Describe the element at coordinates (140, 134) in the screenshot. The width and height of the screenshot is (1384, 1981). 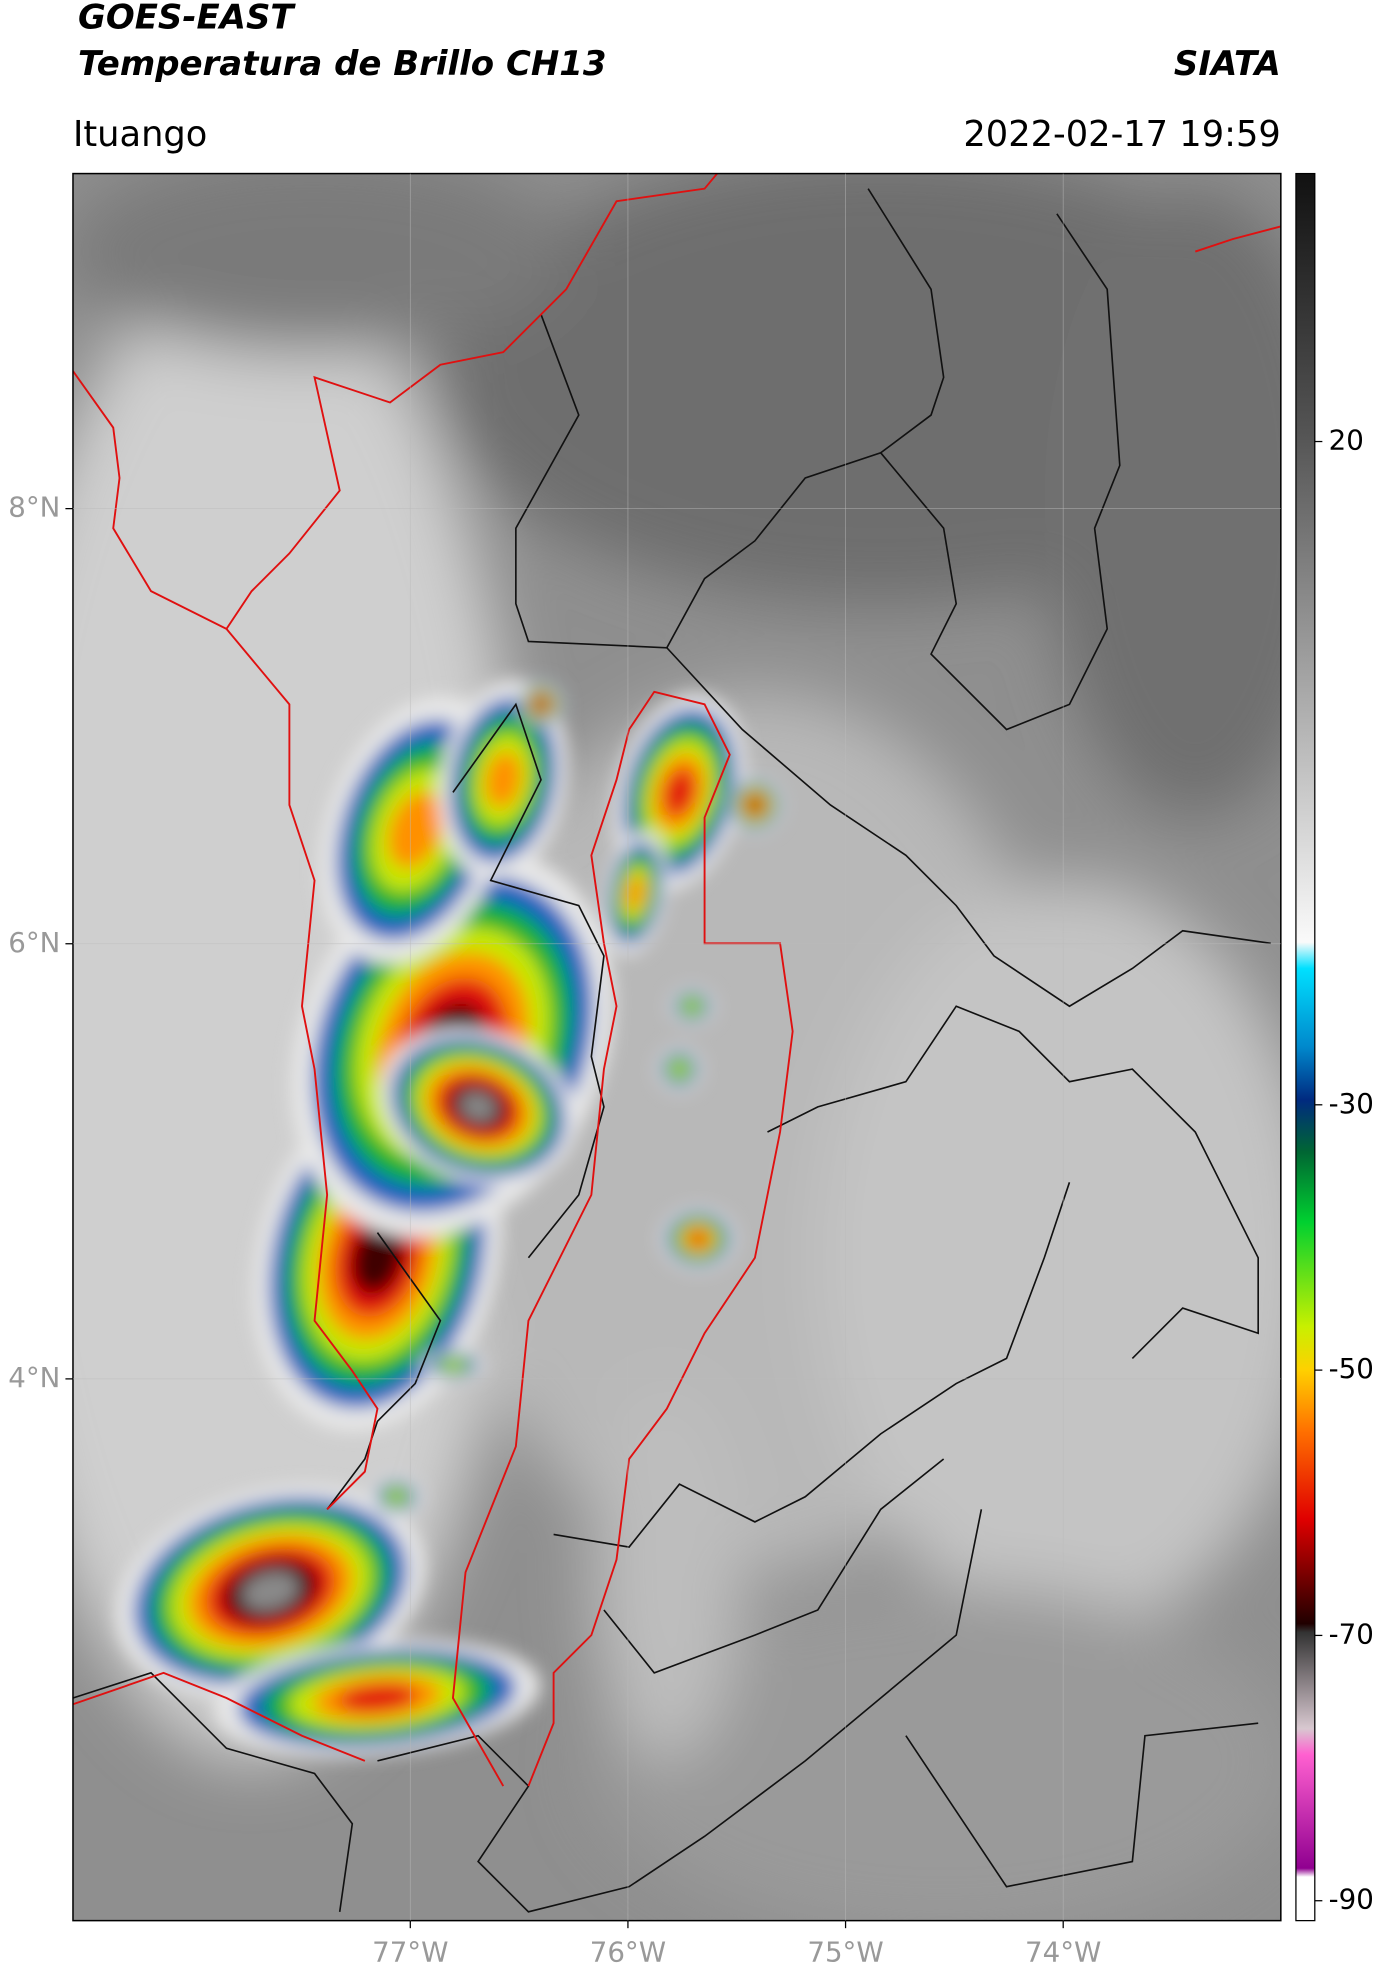
I see `location: Ituango` at that location.